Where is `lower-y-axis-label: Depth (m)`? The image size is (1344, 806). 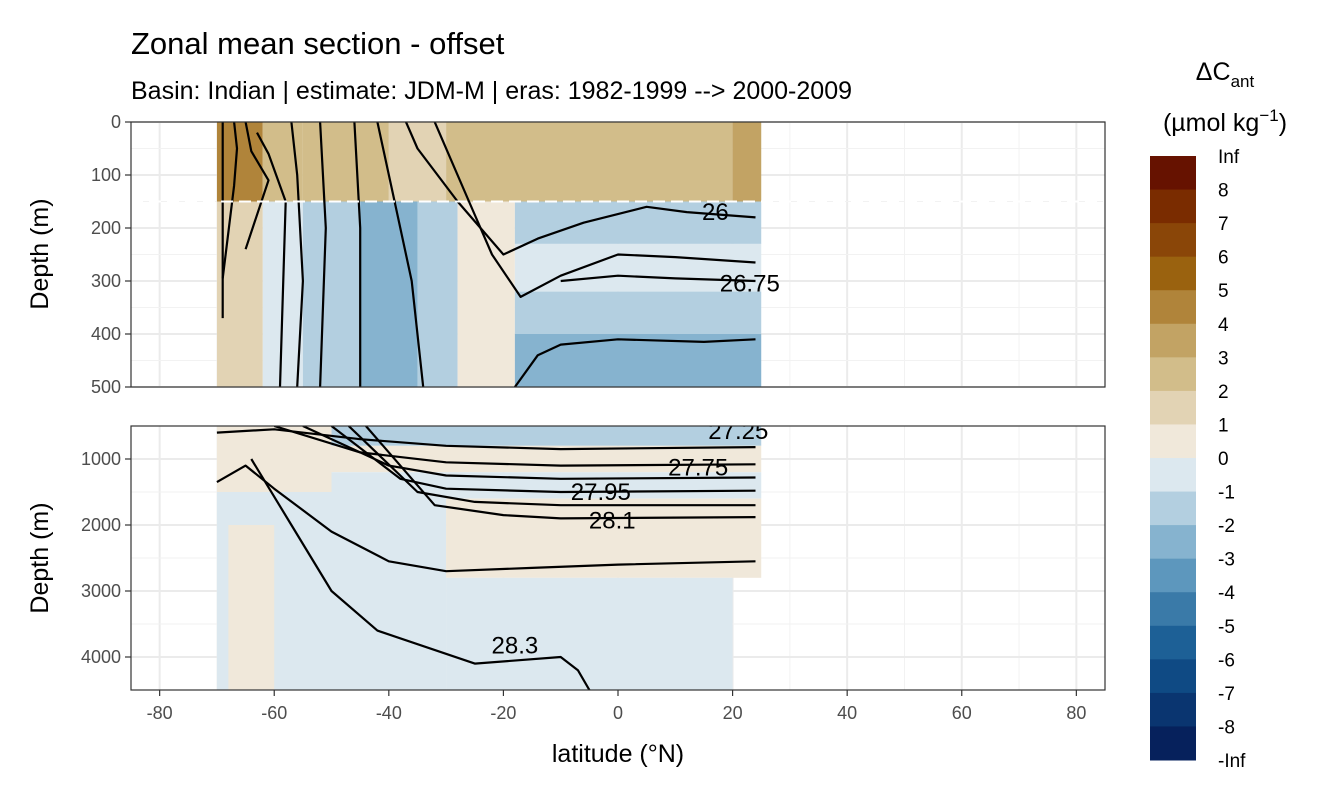 lower-y-axis-label: Depth (m) is located at coordinates (40, 557).